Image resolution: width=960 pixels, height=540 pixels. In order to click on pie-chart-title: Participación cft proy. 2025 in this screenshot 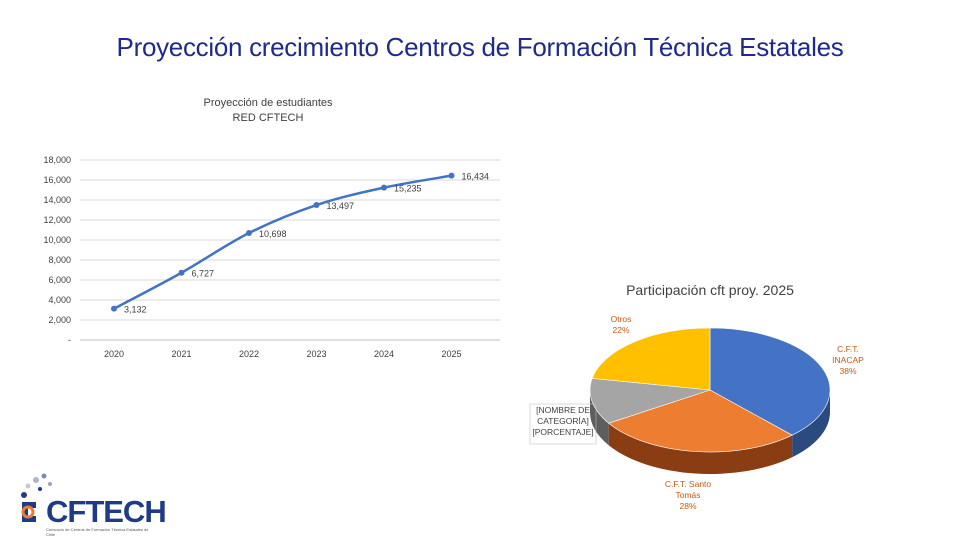, I will do `click(710, 290)`.